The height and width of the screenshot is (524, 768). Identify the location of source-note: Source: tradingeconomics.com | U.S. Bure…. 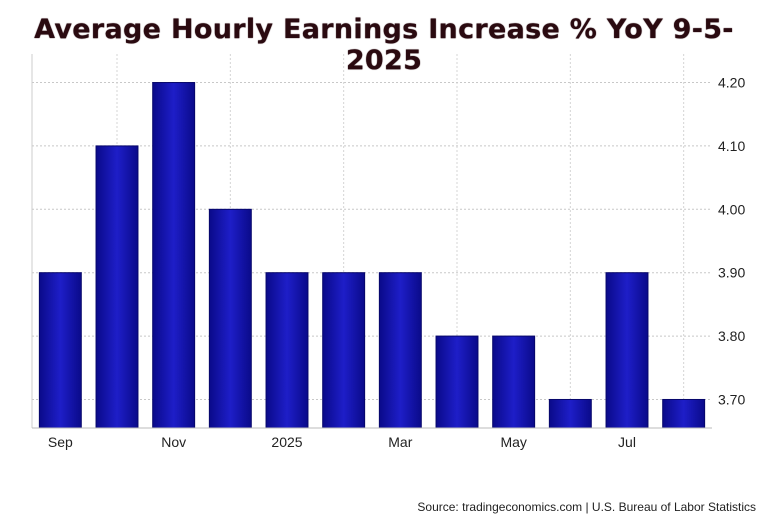
(586, 507).